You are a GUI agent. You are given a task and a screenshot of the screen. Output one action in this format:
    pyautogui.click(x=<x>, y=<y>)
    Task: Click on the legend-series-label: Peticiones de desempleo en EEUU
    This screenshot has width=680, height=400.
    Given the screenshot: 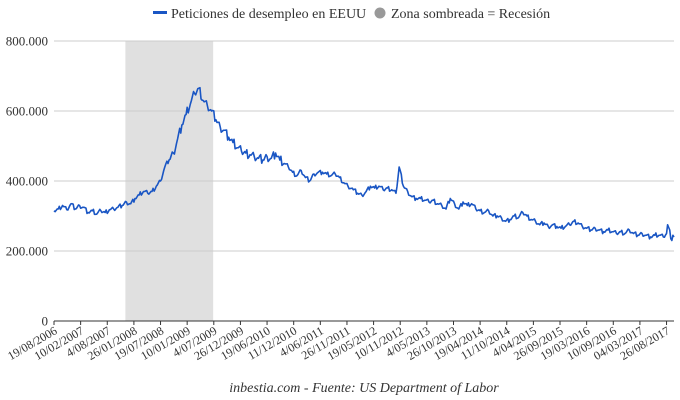 What is the action you would take?
    pyautogui.click(x=268, y=14)
    